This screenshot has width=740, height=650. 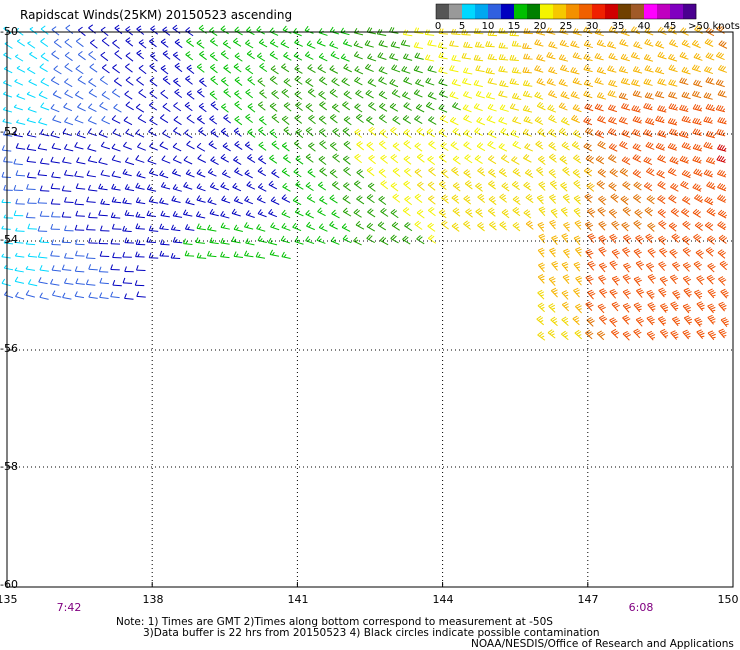 What do you see at coordinates (9, 348) in the screenshot?
I see `lat-label-56: -56` at bounding box center [9, 348].